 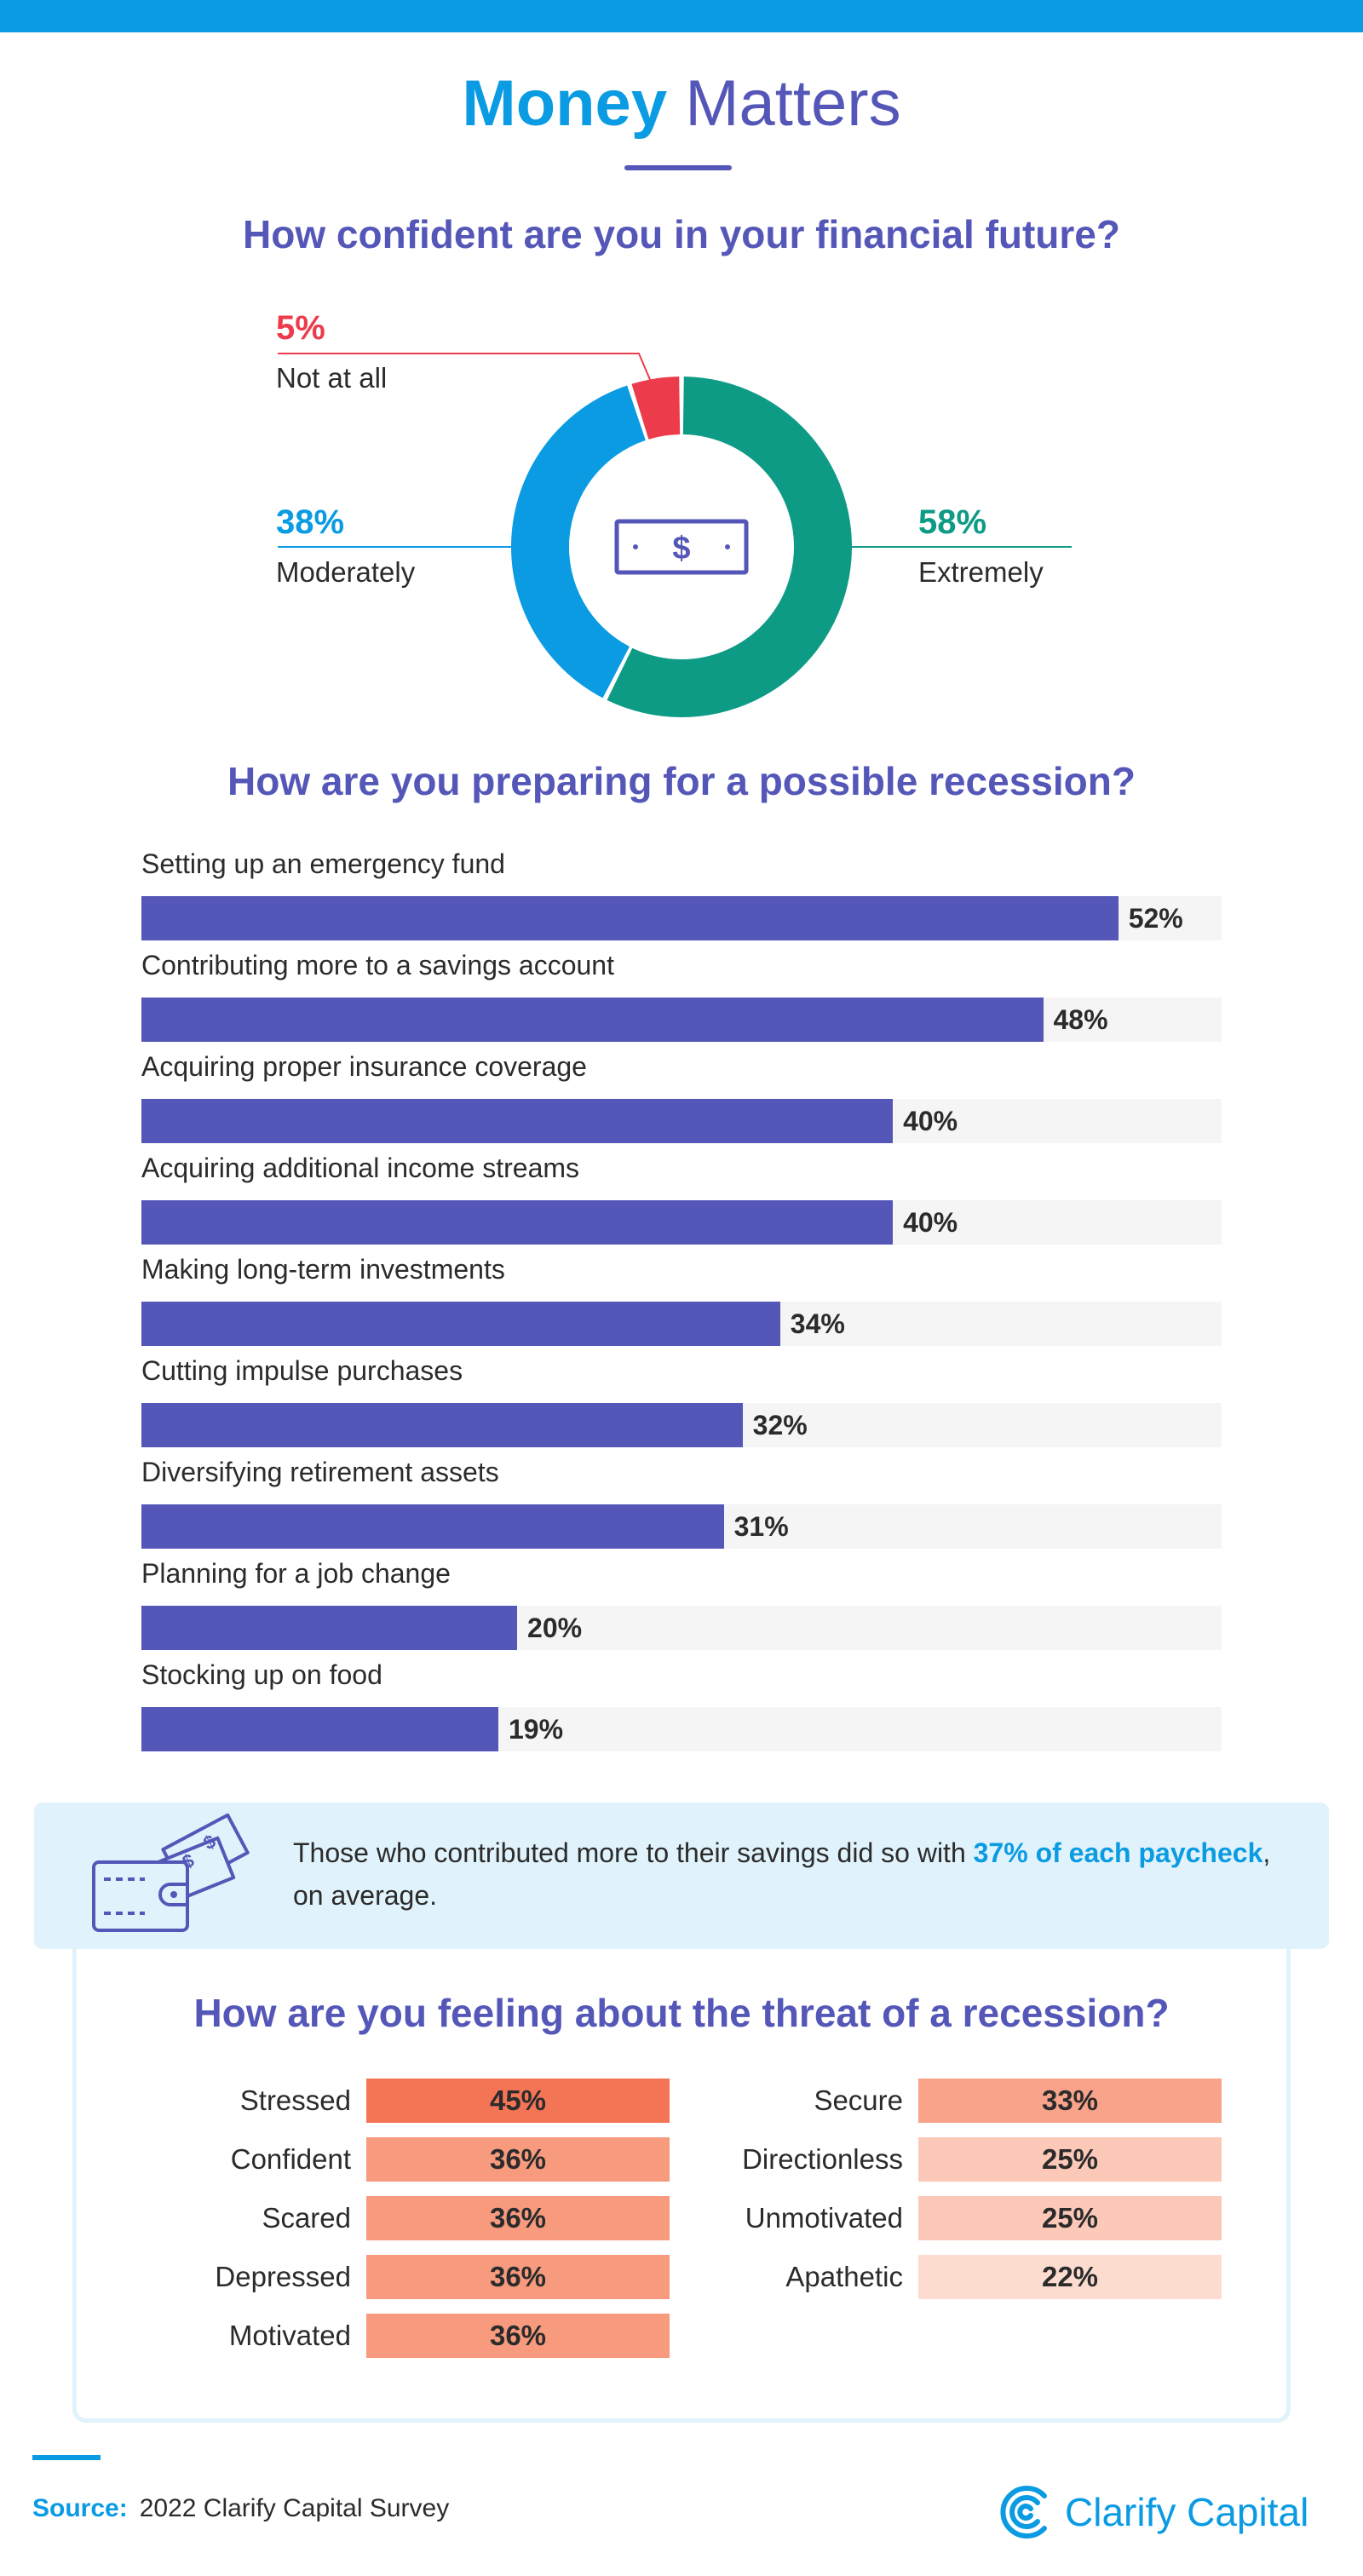 I want to click on bar-value-label: 19%, so click(x=536, y=1730).